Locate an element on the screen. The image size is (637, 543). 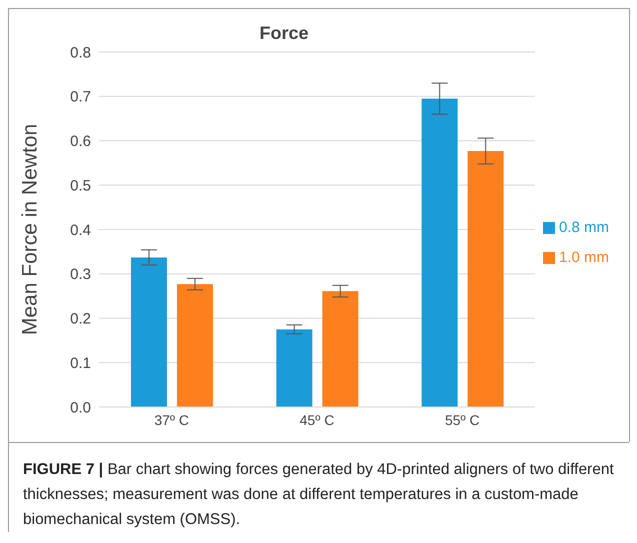
y-axis-title: Mean Force in Newton is located at coordinates (30, 230).